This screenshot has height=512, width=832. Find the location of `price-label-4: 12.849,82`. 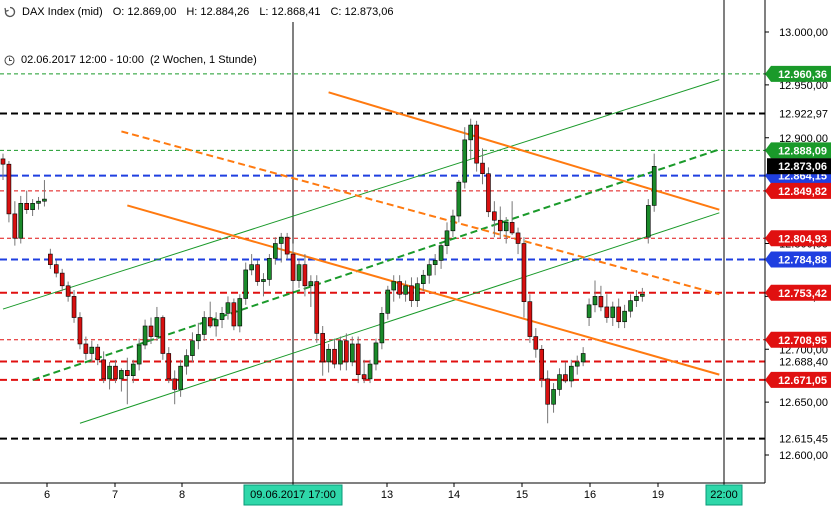

price-label-4: 12.849,82 is located at coordinates (798, 190).